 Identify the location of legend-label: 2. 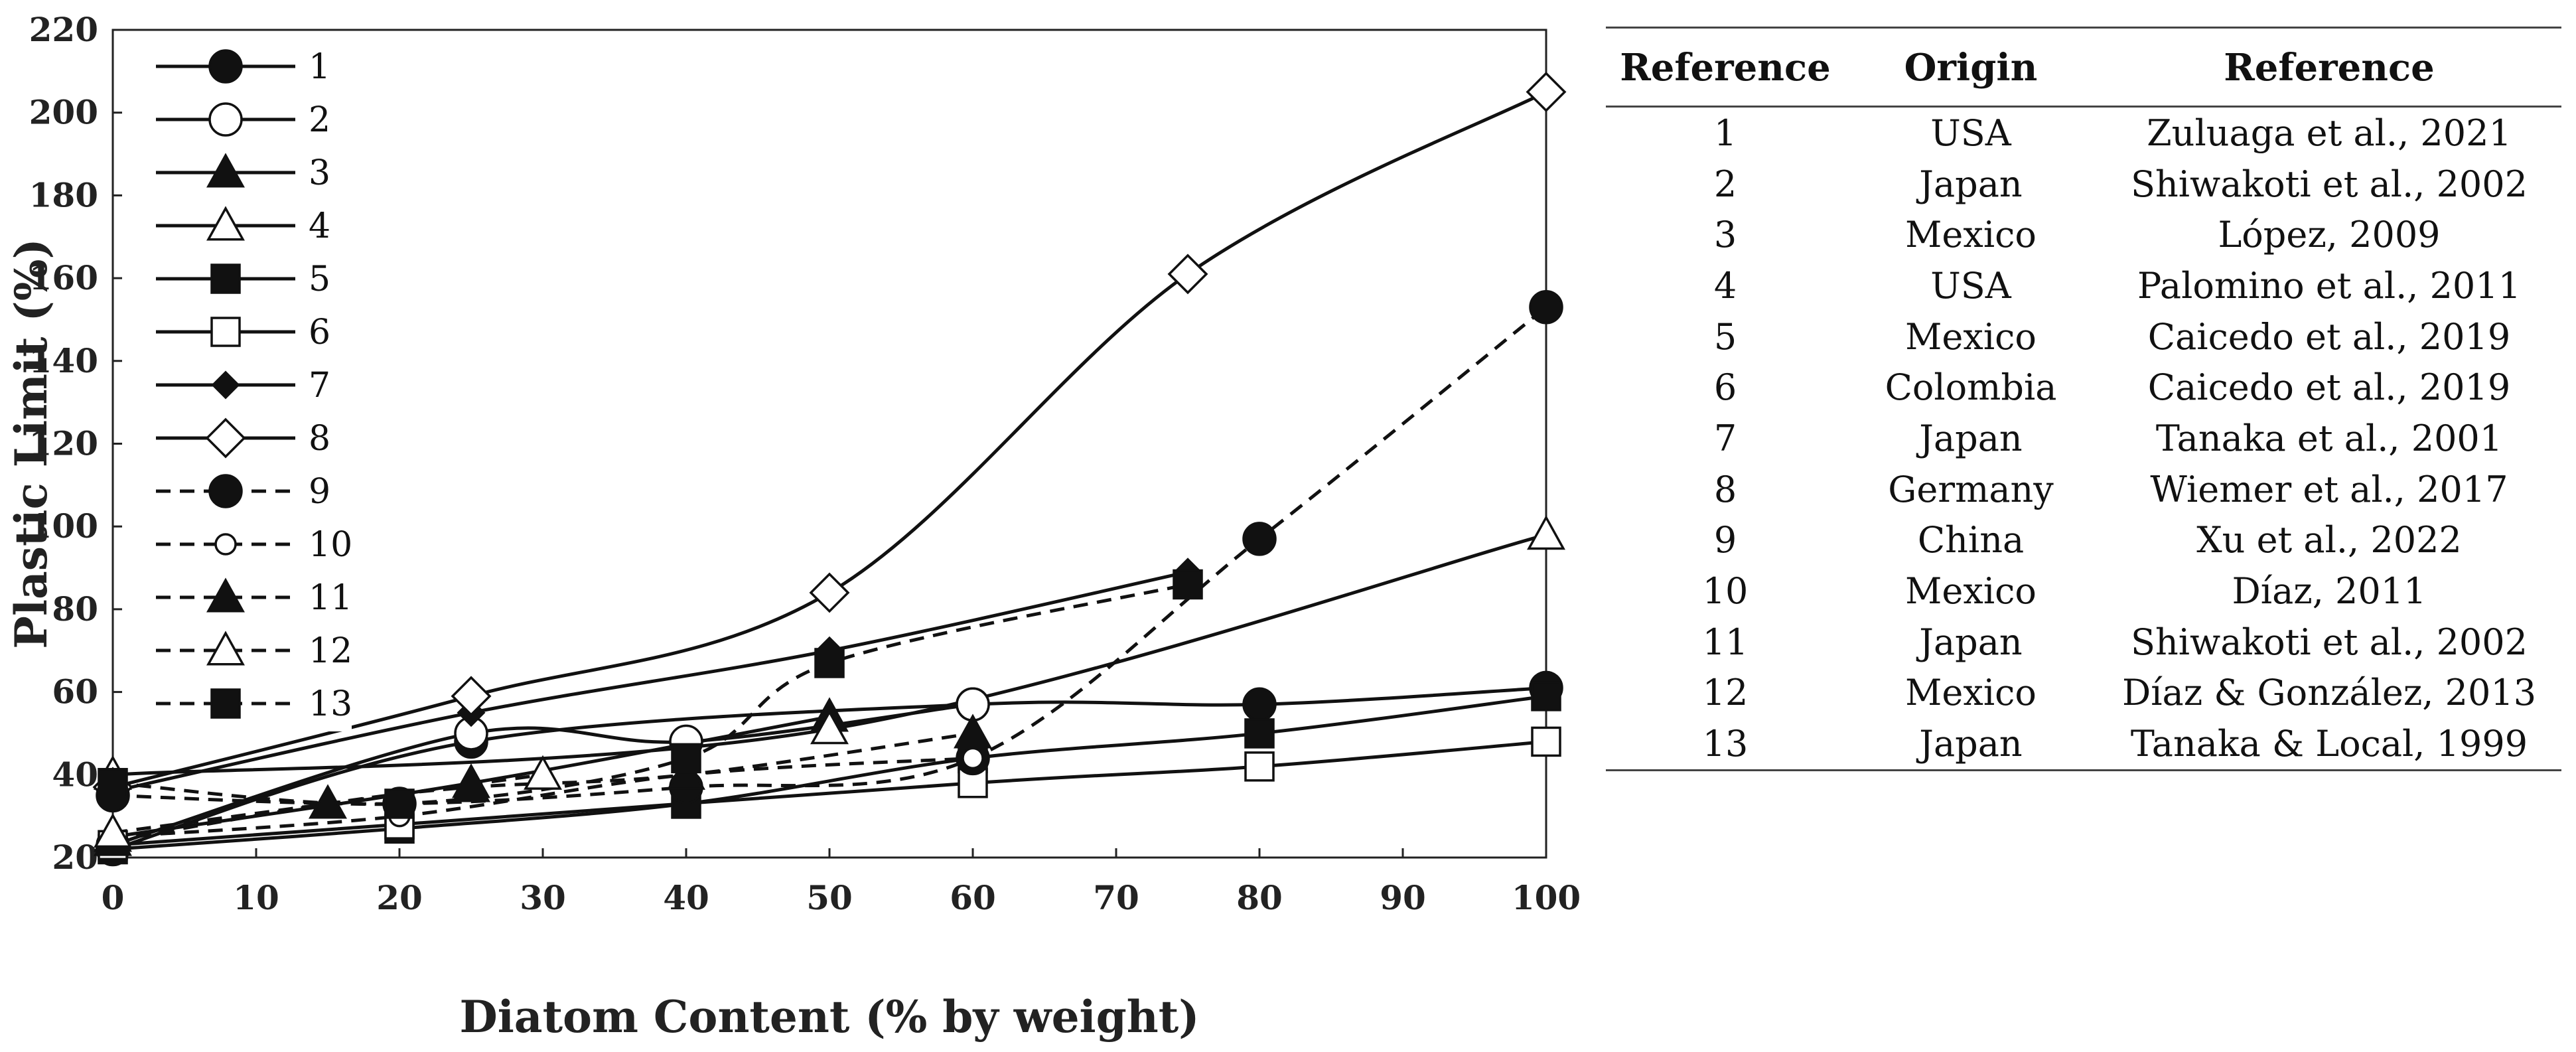
(320, 120).